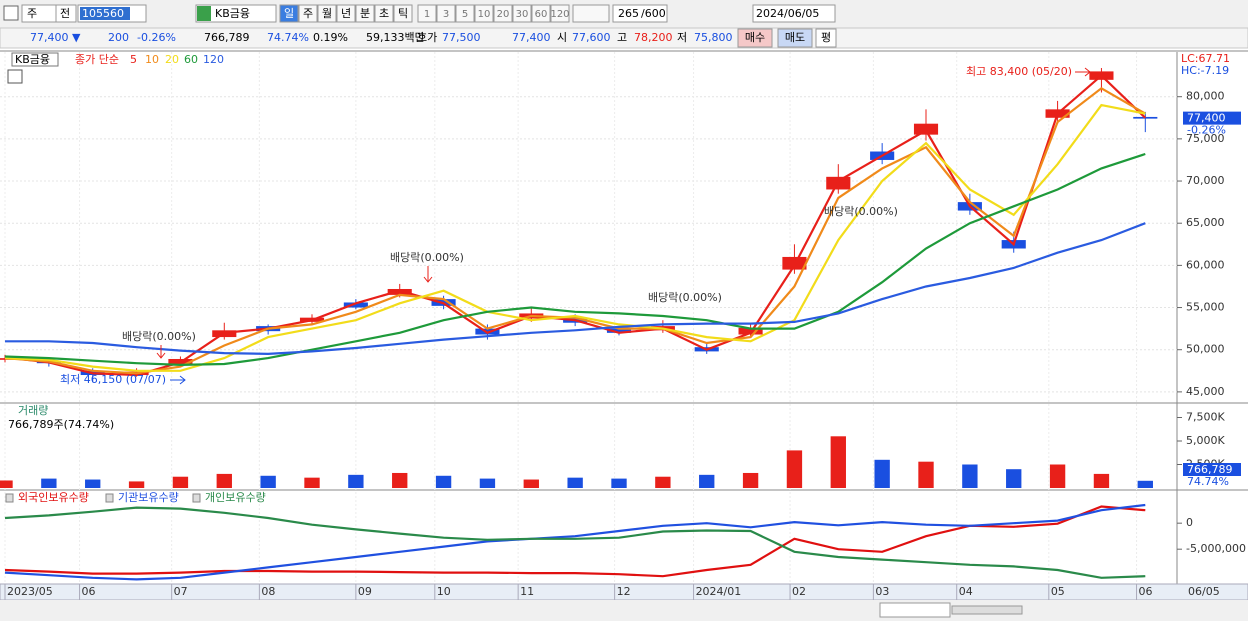 This screenshot has height=621, width=1248. I want to click on info-quote-label: 호가, so click(427, 37).